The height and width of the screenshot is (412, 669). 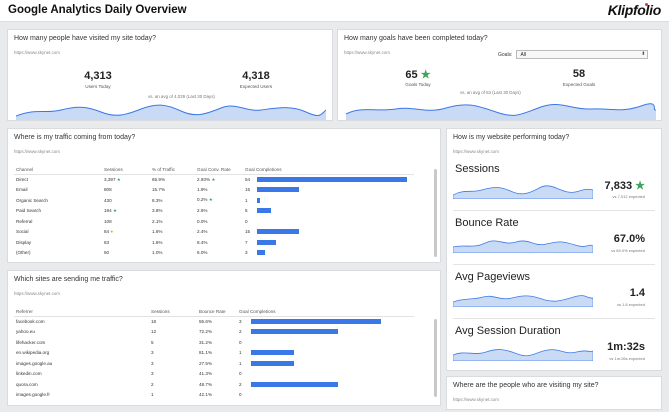 What do you see at coordinates (435, 213) in the screenshot?
I see `traffic-scrollbar` at bounding box center [435, 213].